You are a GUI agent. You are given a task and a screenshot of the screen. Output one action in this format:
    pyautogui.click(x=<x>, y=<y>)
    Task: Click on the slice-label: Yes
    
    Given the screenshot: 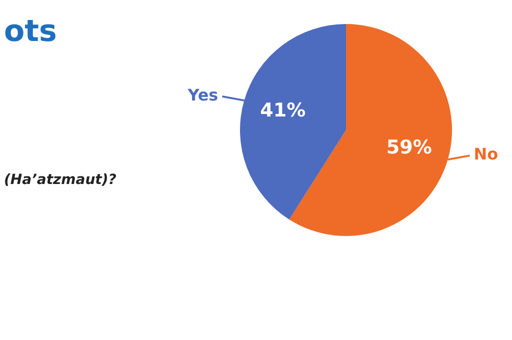 What is the action you would take?
    pyautogui.click(x=202, y=95)
    